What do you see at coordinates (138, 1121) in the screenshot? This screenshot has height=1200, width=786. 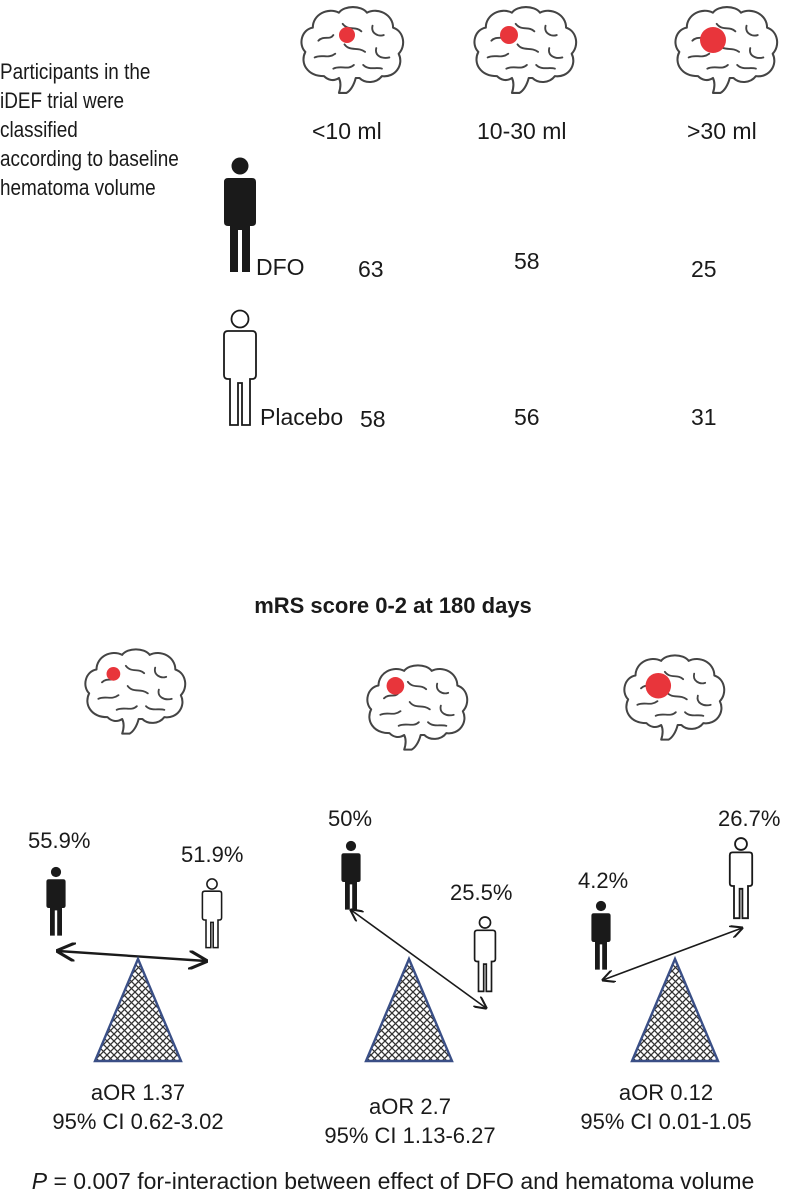 I see `ci-value: 95% CI 0.62-3.02` at bounding box center [138, 1121].